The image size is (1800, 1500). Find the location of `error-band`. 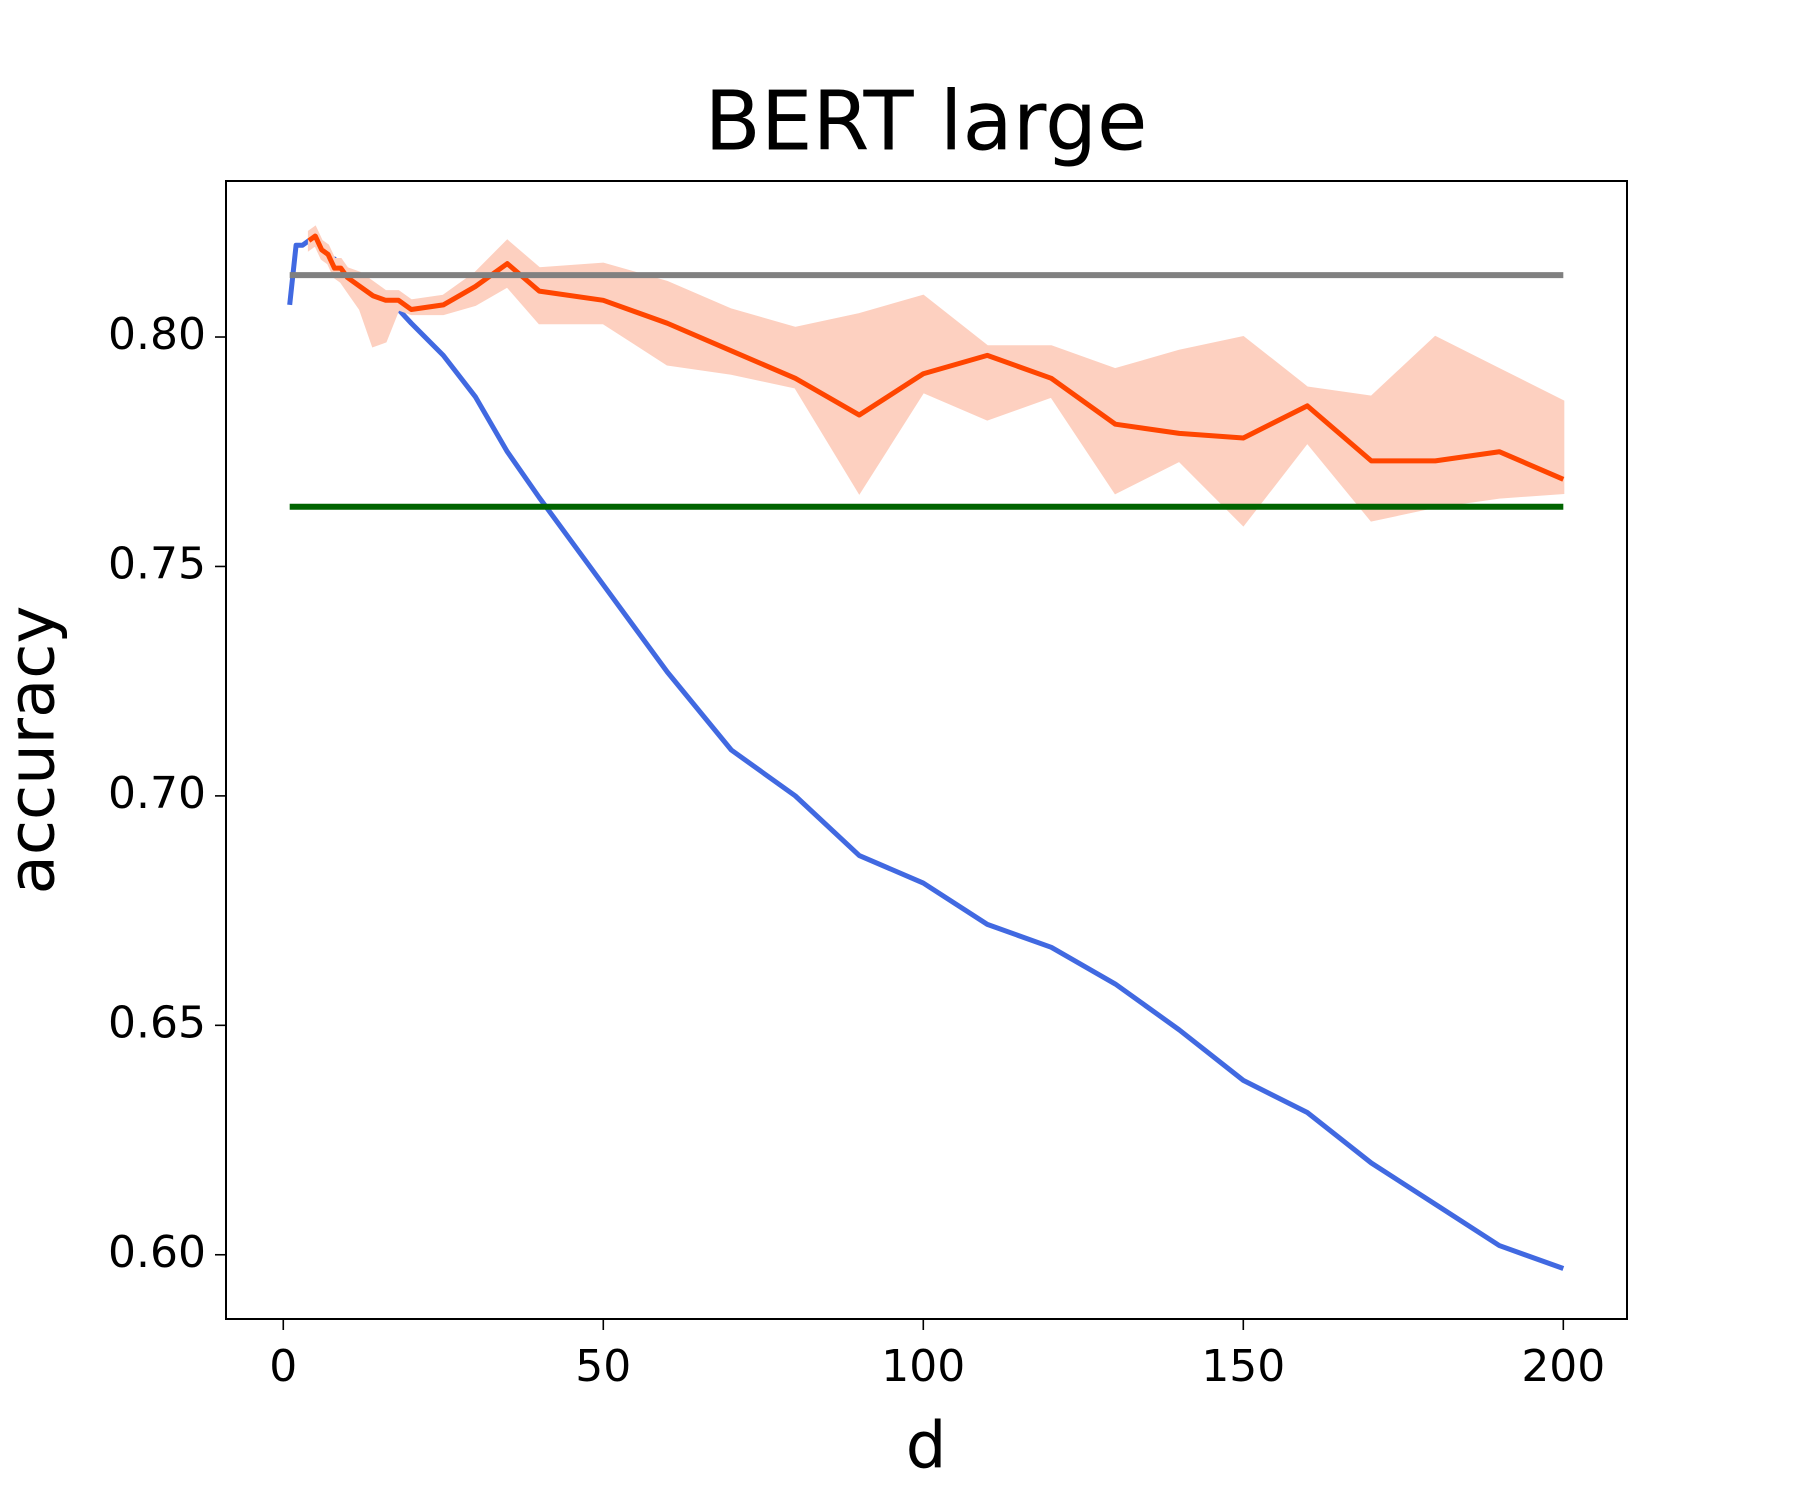

error-band is located at coordinates (936, 376).